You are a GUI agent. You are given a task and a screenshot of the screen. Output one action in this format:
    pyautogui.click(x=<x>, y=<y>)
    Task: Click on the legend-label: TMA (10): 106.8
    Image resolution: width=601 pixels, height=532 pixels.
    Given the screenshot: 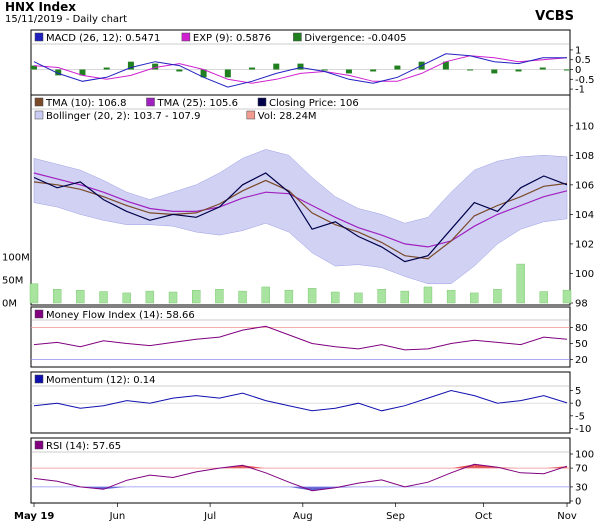 What is the action you would take?
    pyautogui.click(x=85, y=103)
    